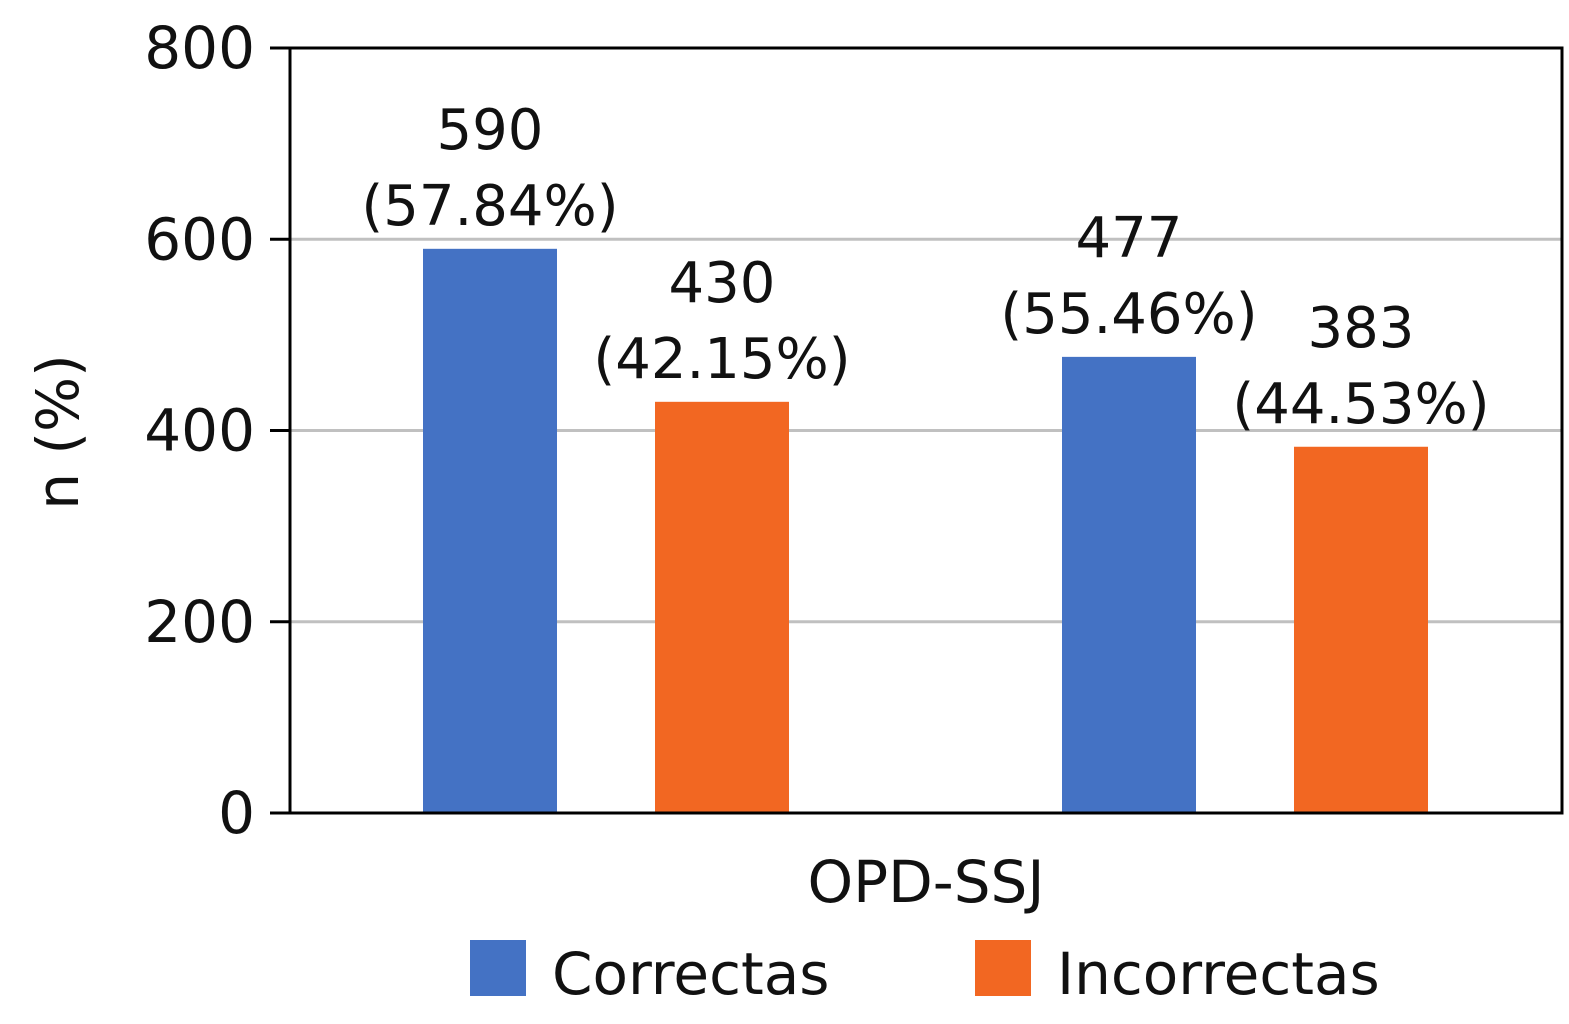 The height and width of the screenshot is (1024, 1569). I want to click on legend-label-correctas: Correctas, so click(690, 974).